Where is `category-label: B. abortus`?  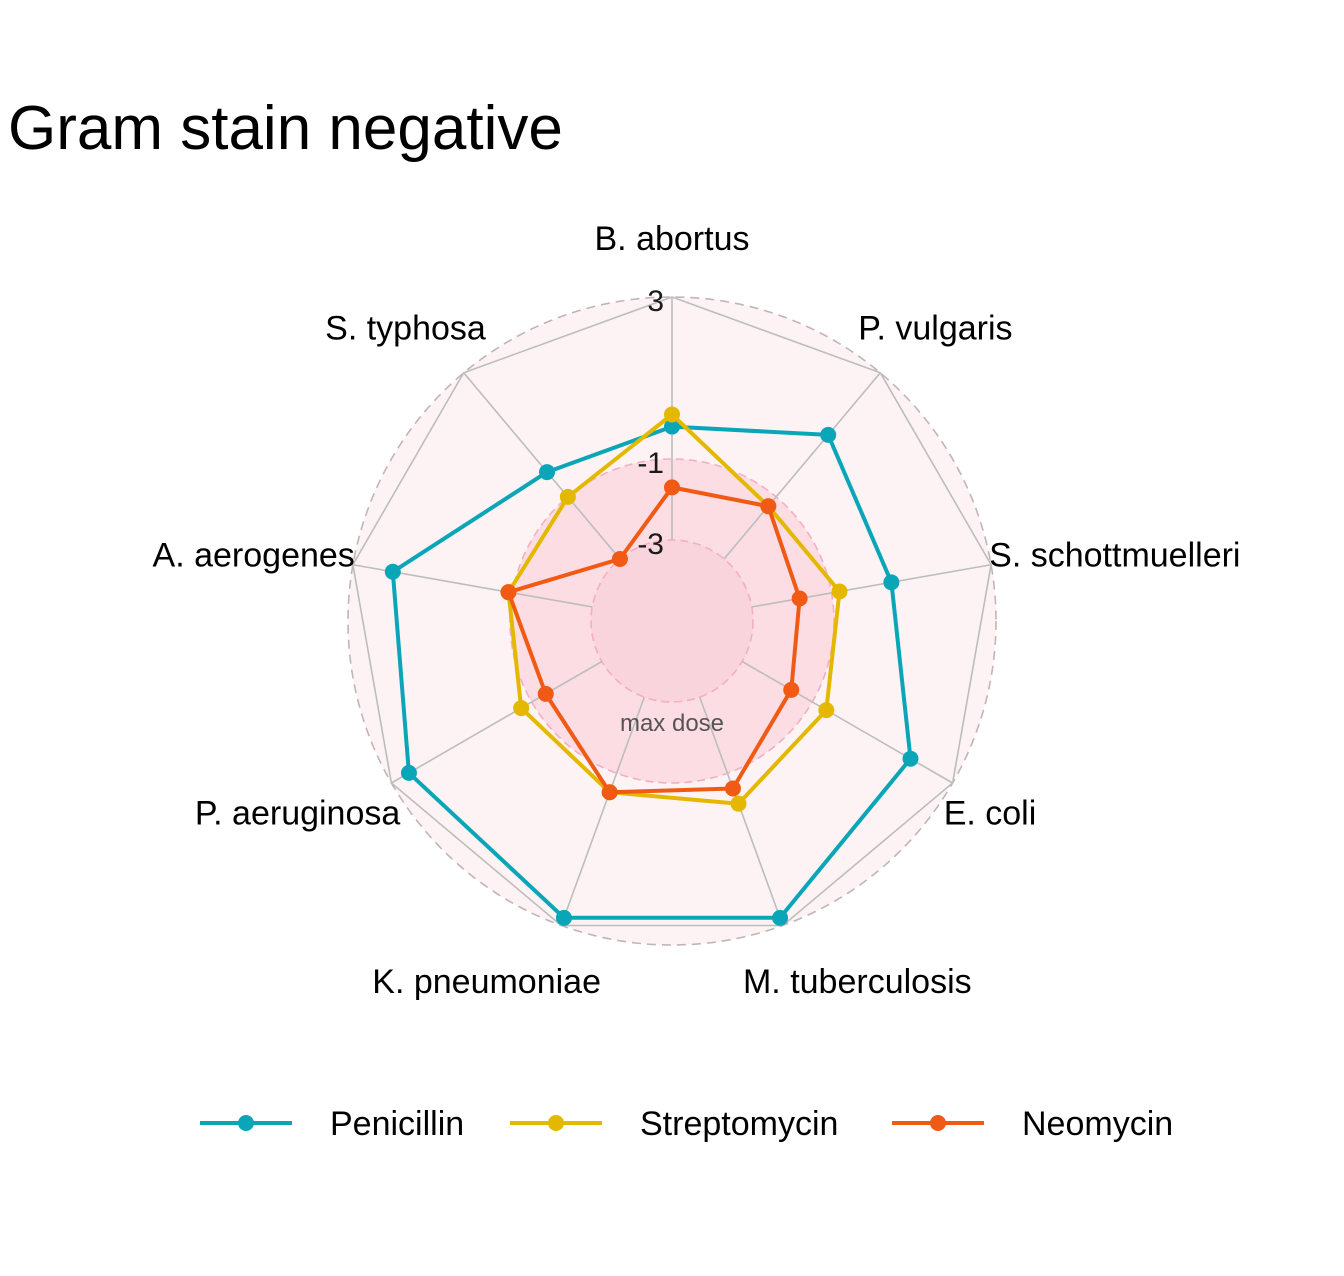
category-label: B. abortus is located at coordinates (672, 239).